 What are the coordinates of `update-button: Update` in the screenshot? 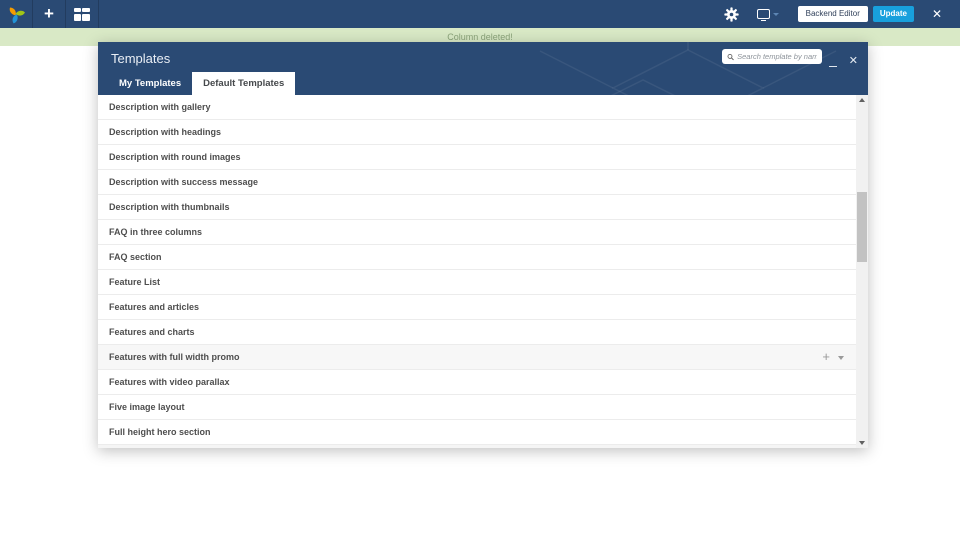 It's located at (893, 14).